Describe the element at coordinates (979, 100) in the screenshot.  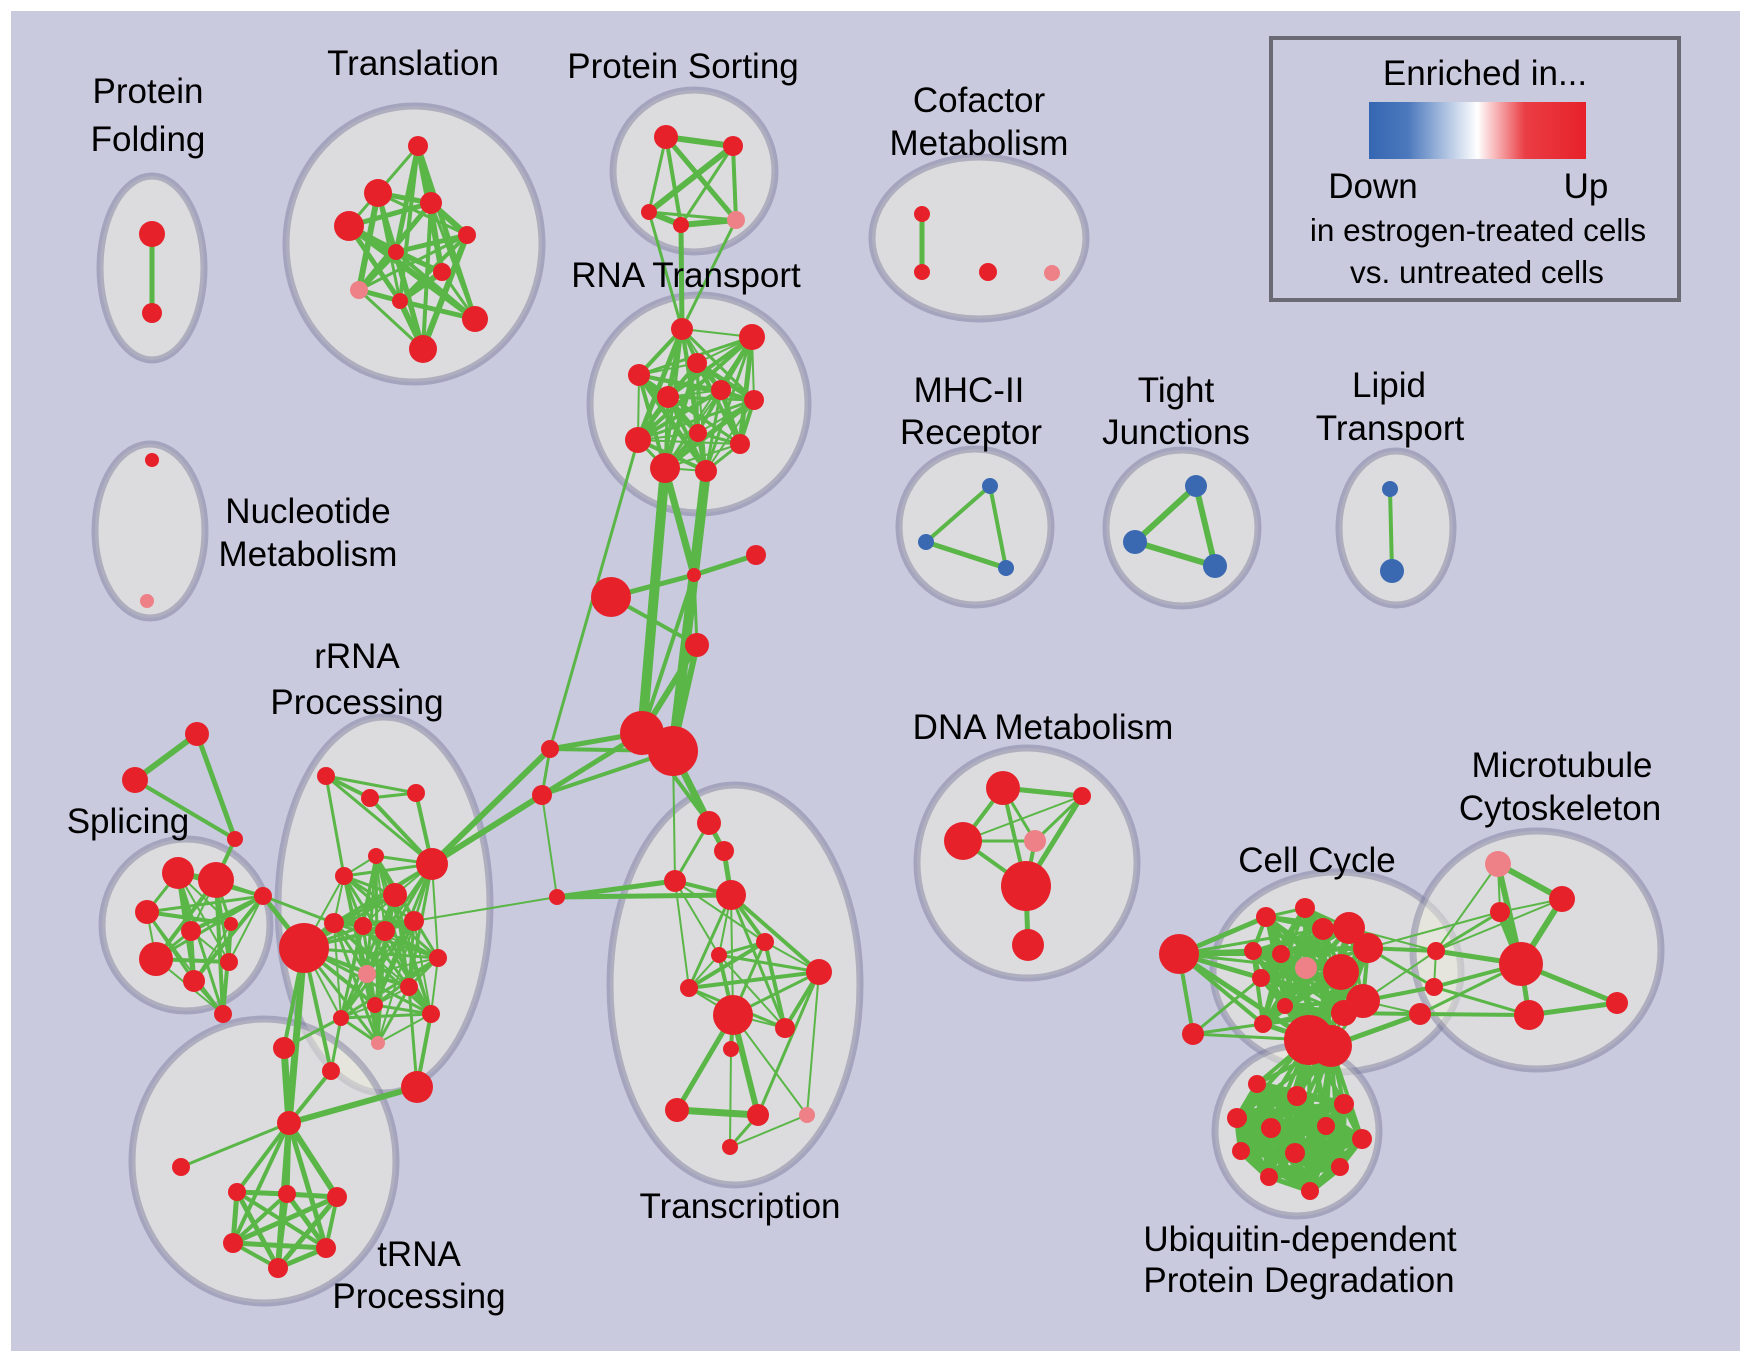
I see `svg-text: Cofactor` at that location.